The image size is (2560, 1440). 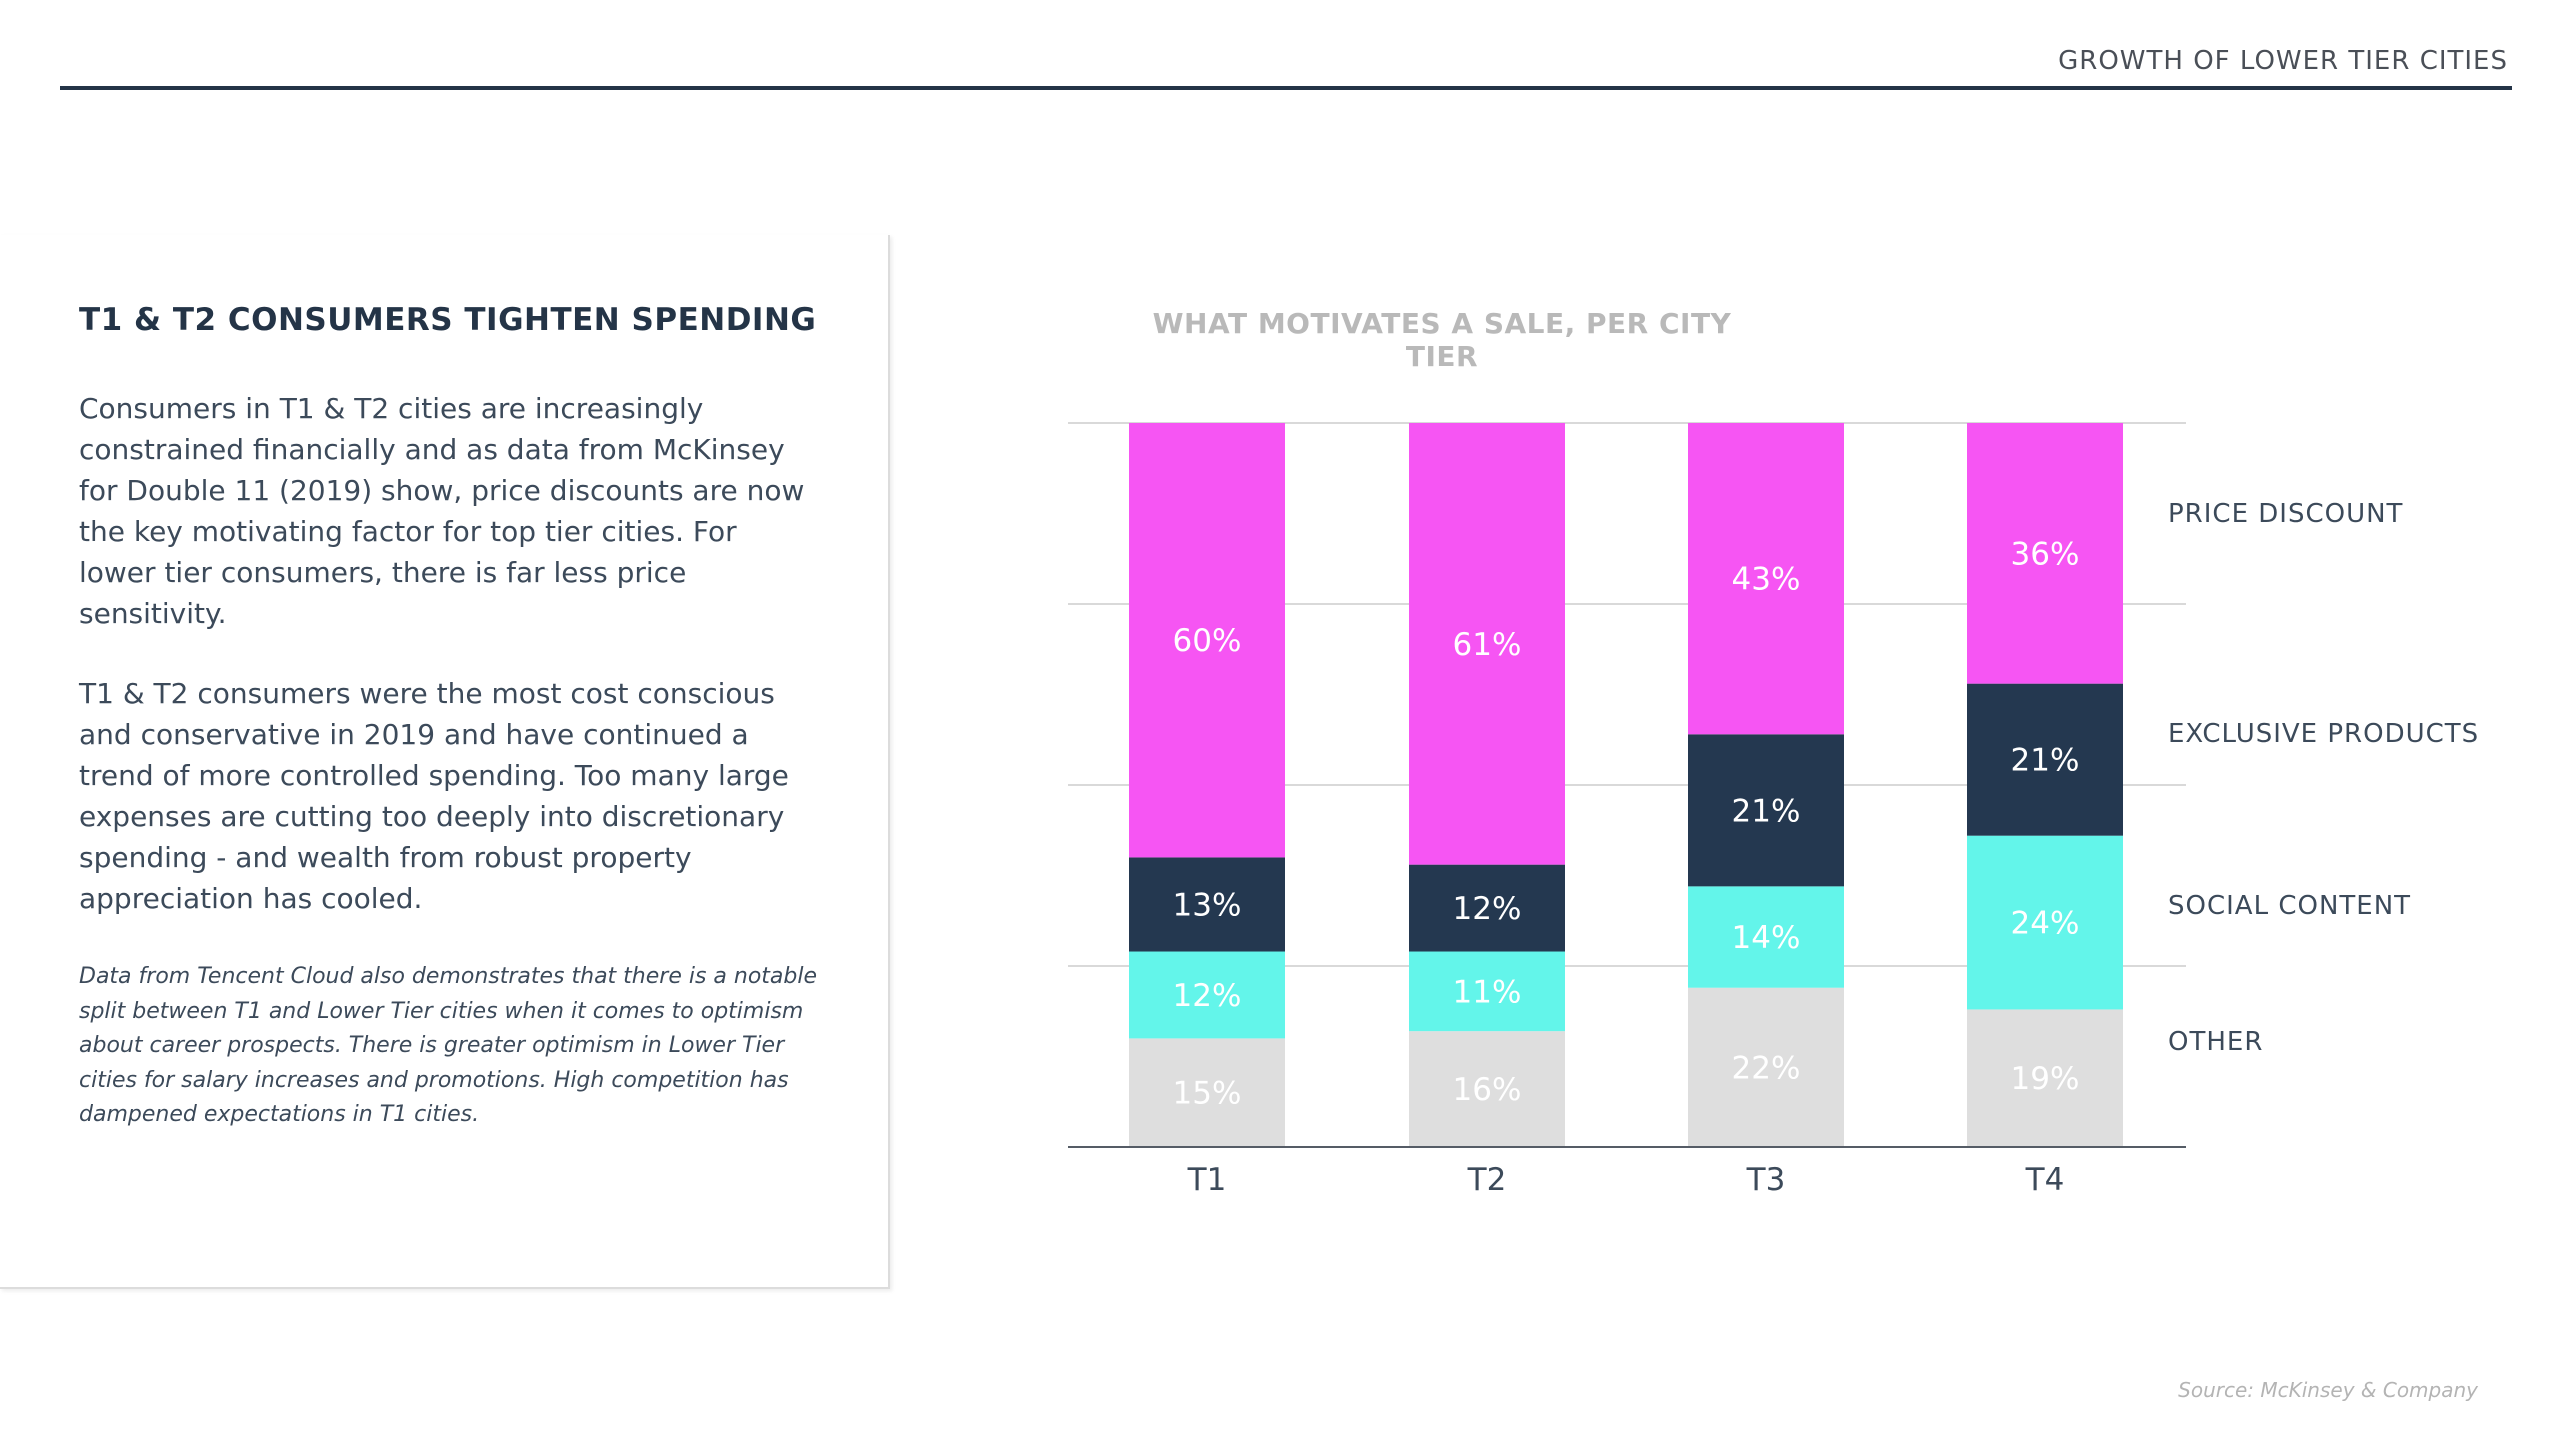 What do you see at coordinates (2215, 1042) in the screenshot?
I see `legend-label-other: OTHER` at bounding box center [2215, 1042].